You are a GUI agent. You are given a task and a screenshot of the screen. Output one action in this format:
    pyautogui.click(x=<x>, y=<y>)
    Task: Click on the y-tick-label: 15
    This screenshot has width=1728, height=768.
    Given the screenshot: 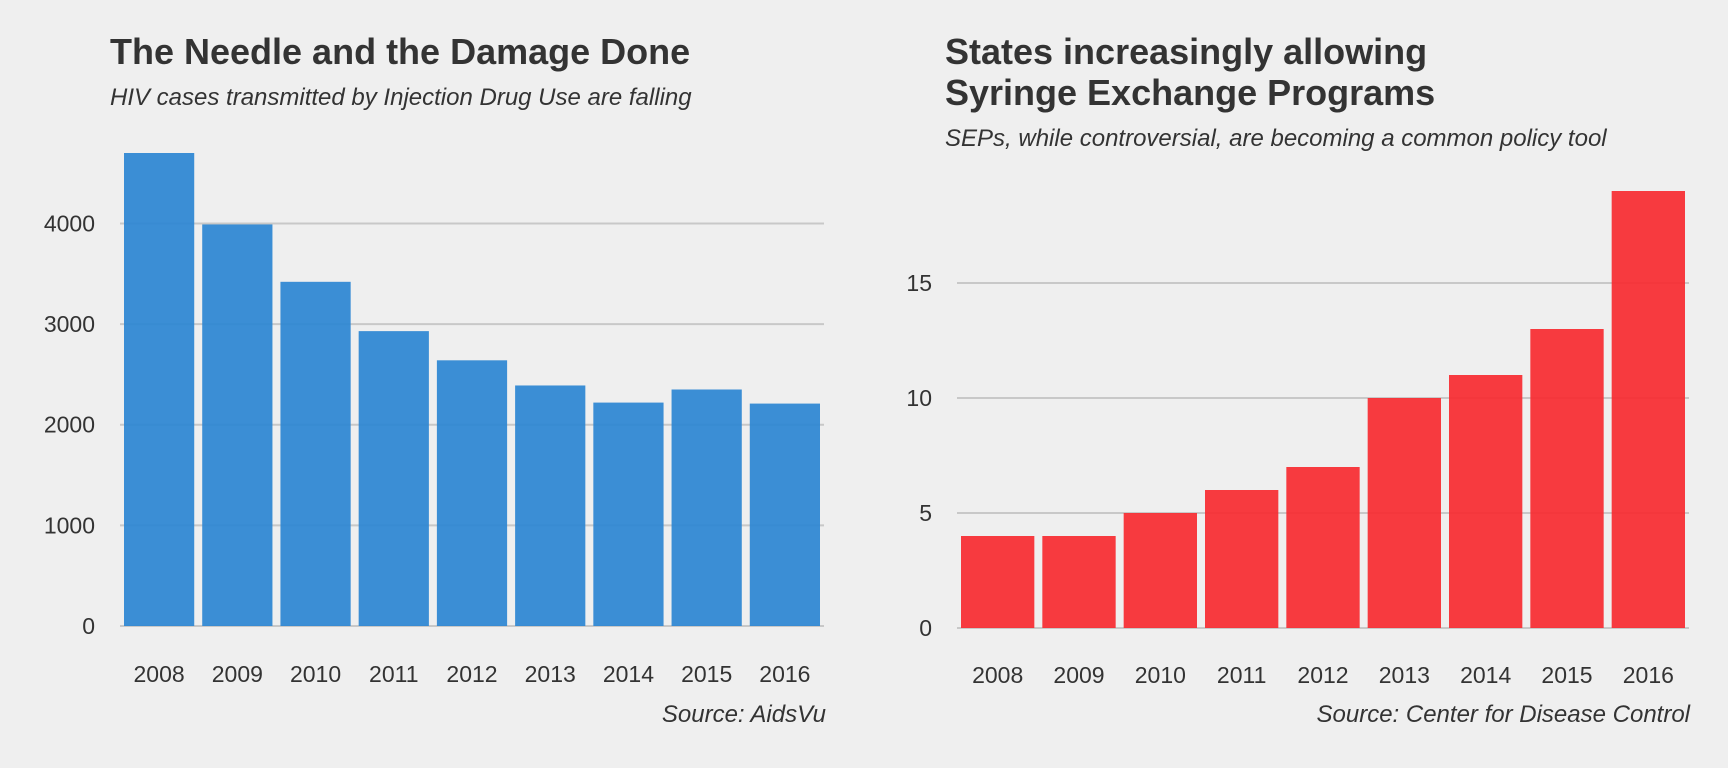 What is the action you would take?
    pyautogui.click(x=919, y=283)
    